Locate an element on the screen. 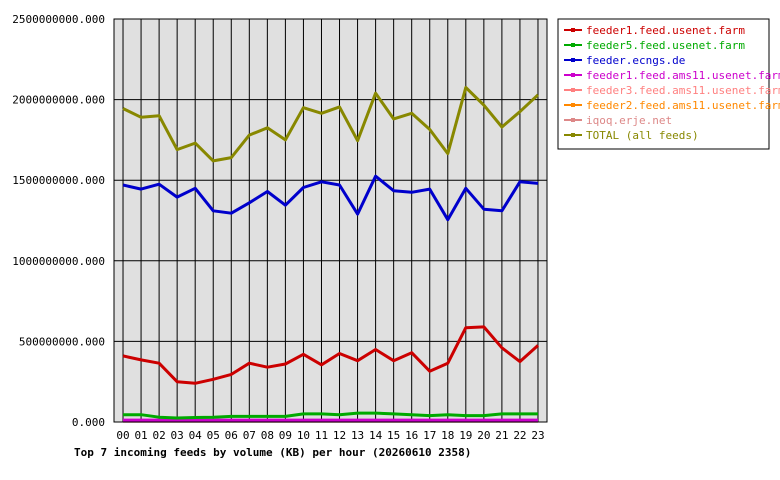 The height and width of the screenshot is (480, 780). x-tick-label: 02 is located at coordinates (158, 435).